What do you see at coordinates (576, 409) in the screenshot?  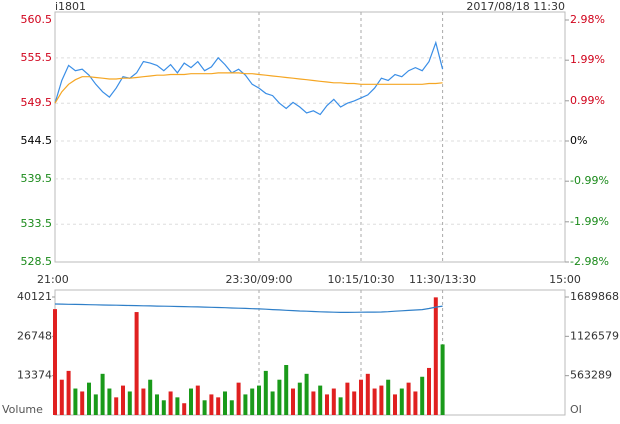 I see `oi-label: OI` at bounding box center [576, 409].